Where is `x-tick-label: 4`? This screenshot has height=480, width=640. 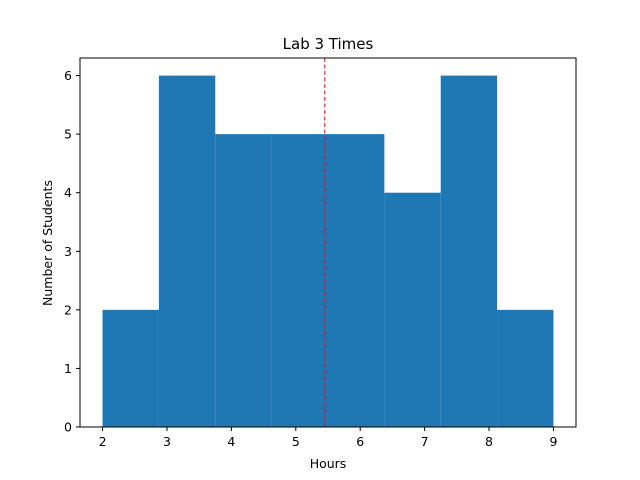 x-tick-label: 4 is located at coordinates (231, 441).